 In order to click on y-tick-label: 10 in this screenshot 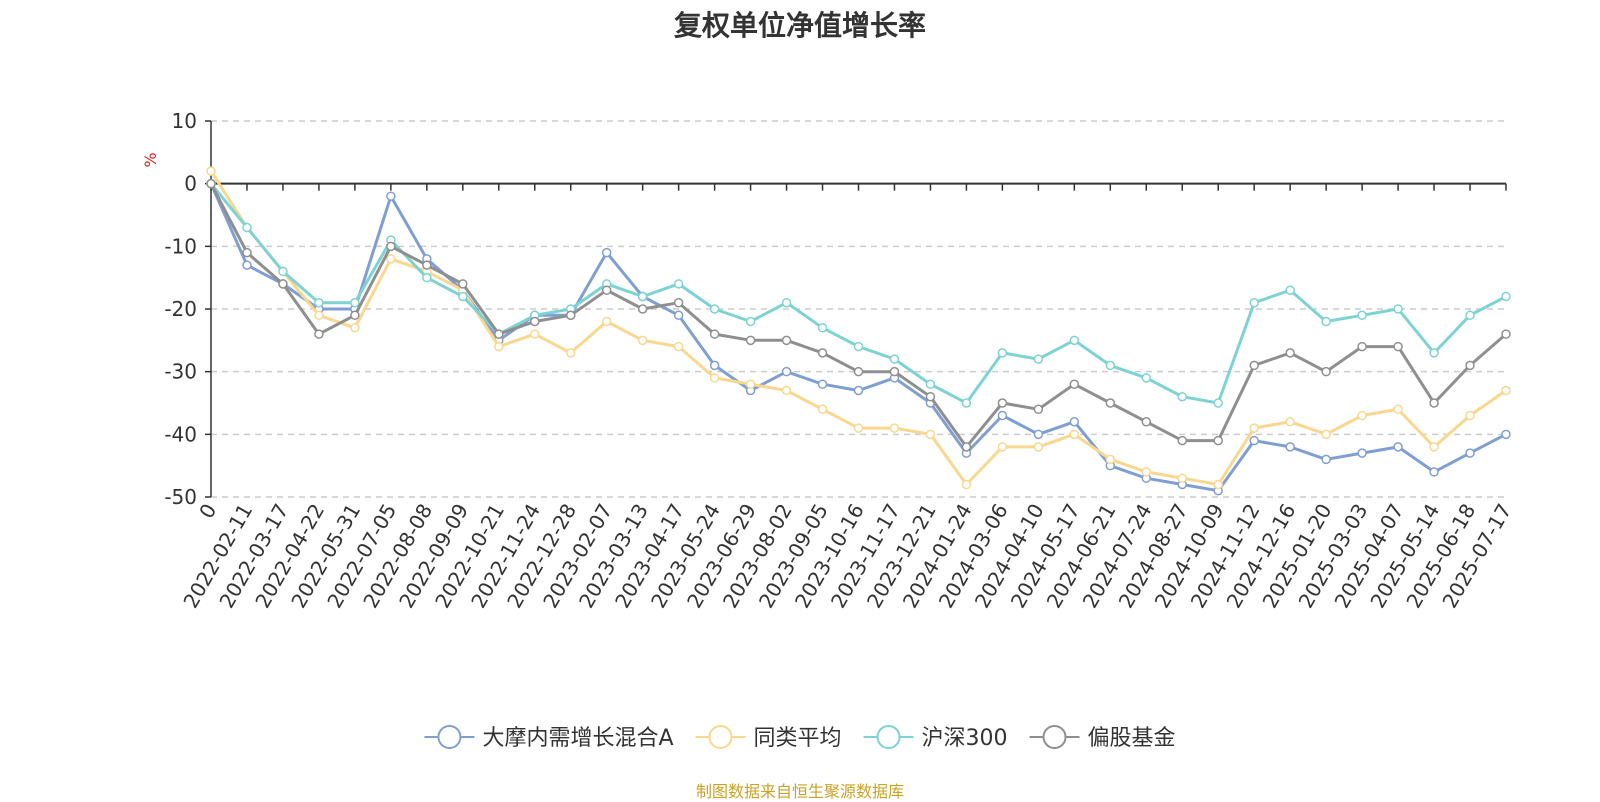, I will do `click(184, 121)`.